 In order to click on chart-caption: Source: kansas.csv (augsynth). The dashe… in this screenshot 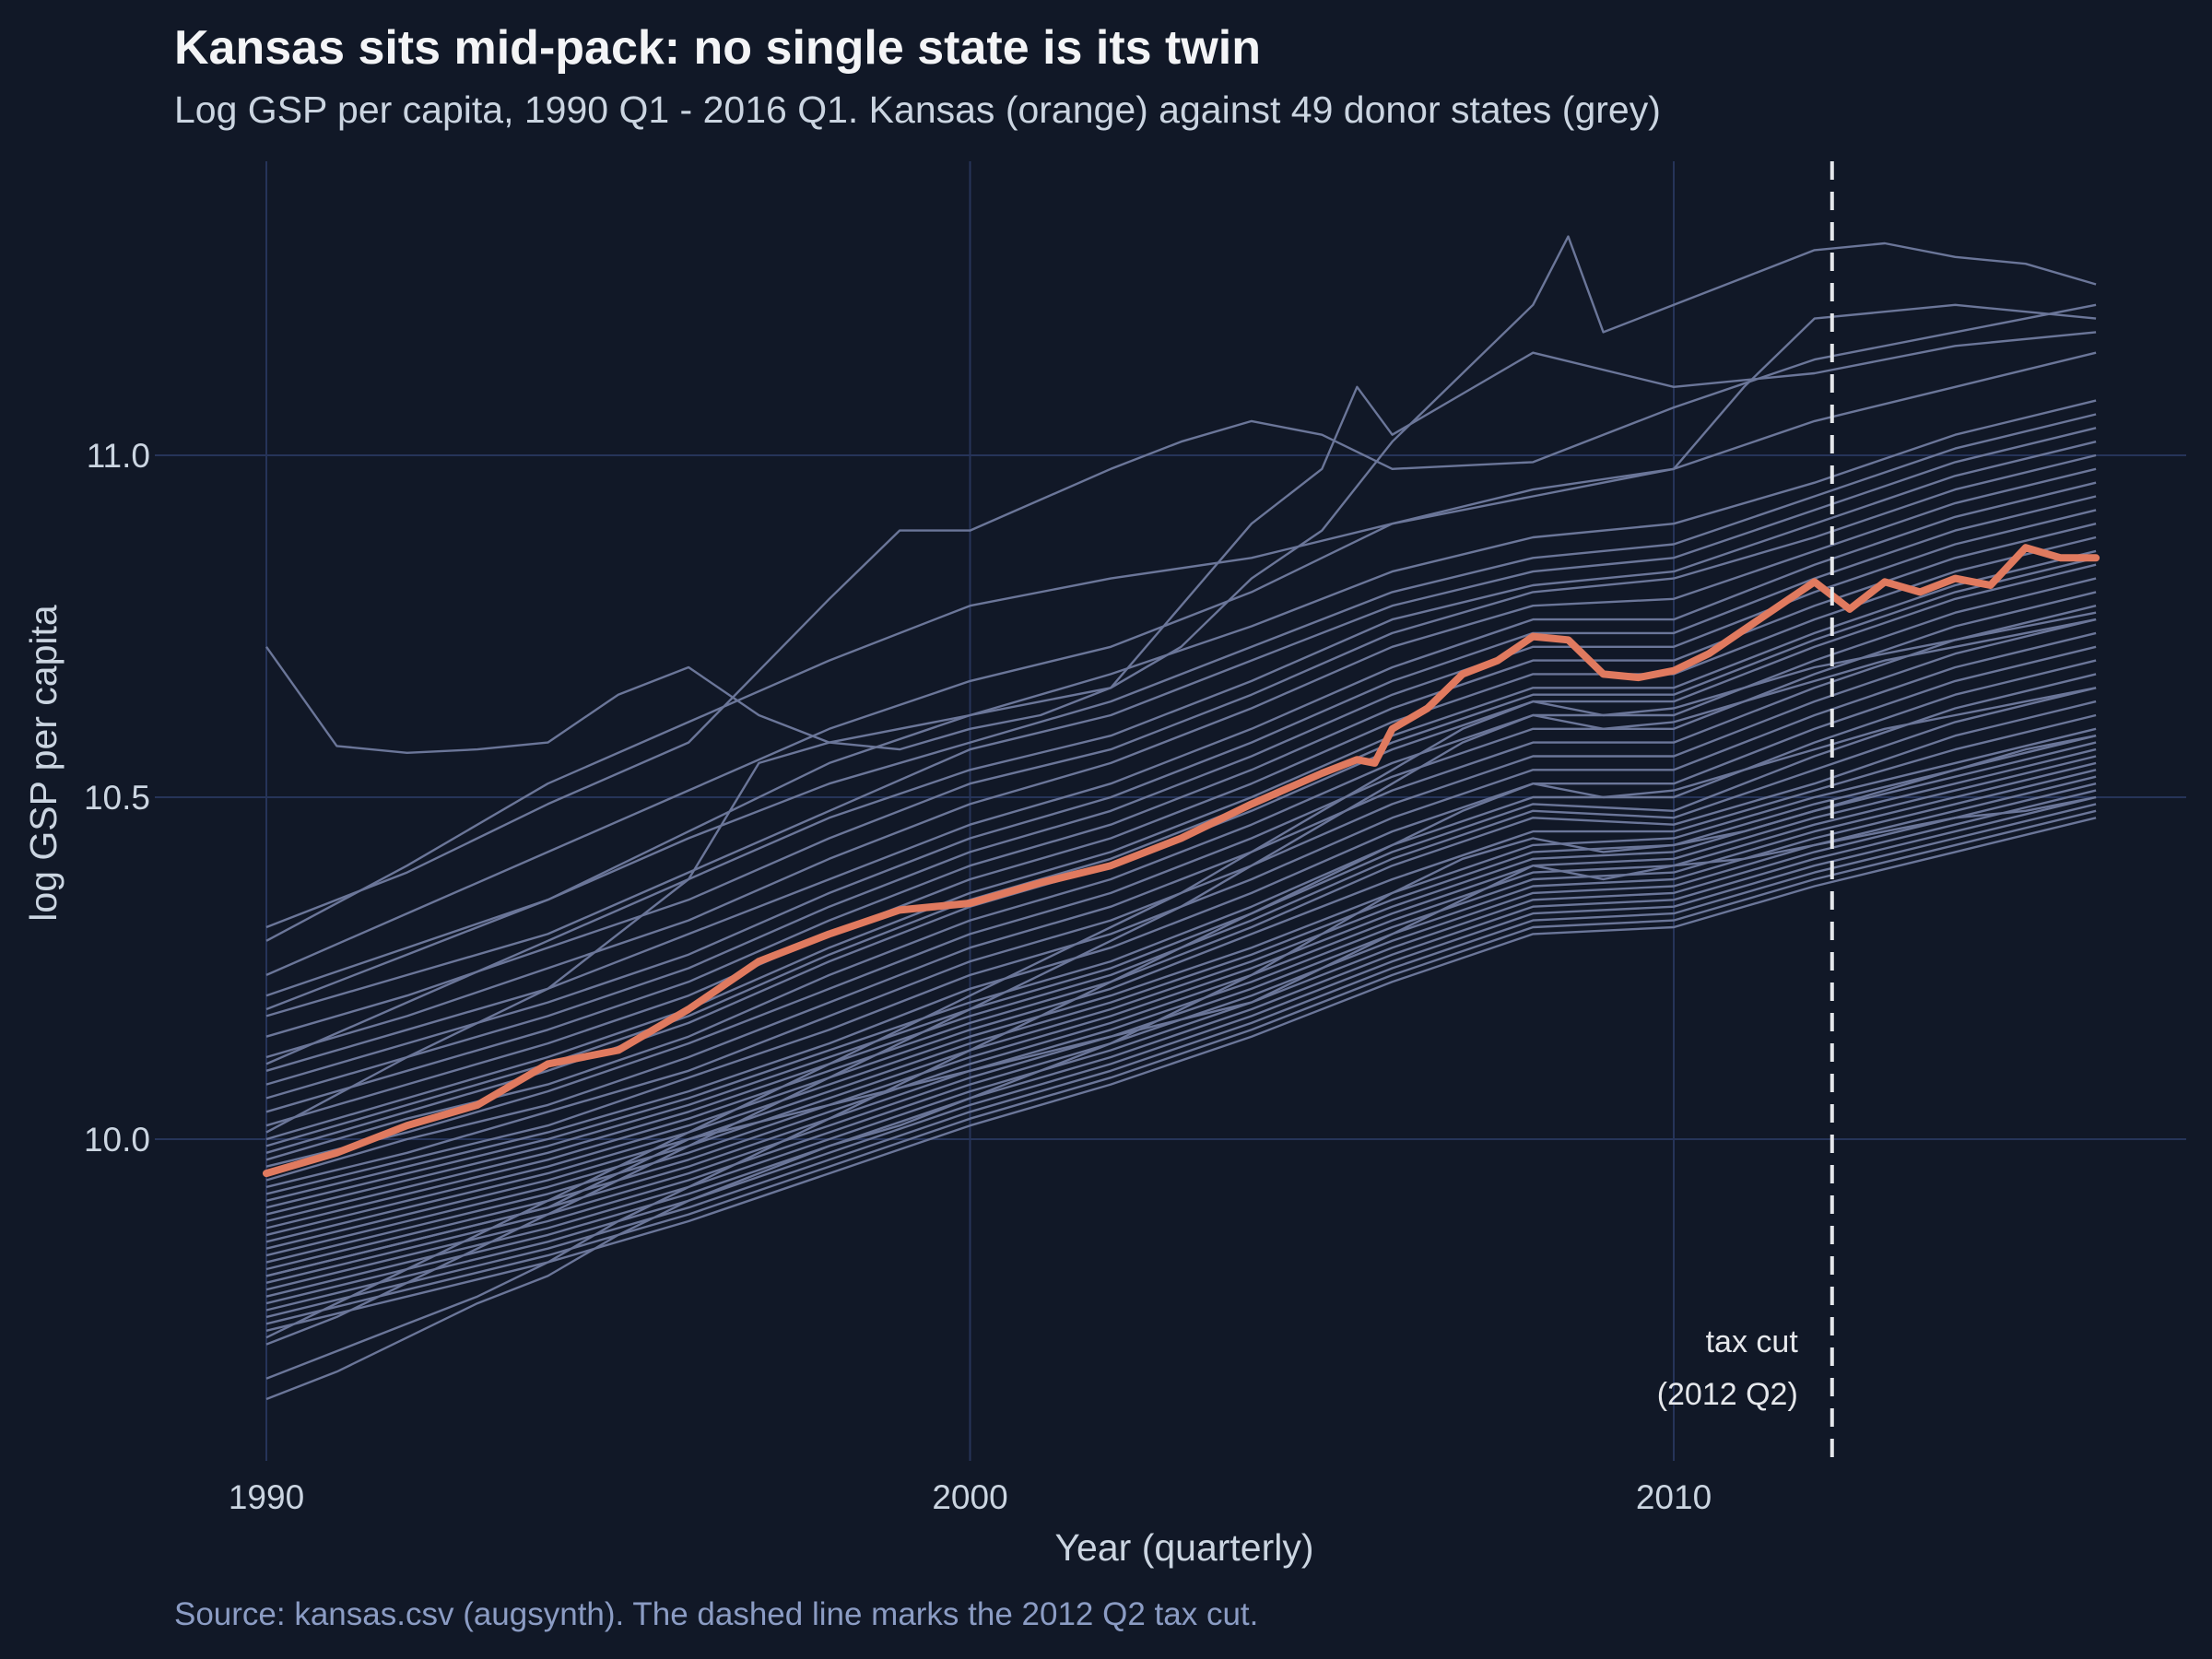, I will do `click(716, 1614)`.